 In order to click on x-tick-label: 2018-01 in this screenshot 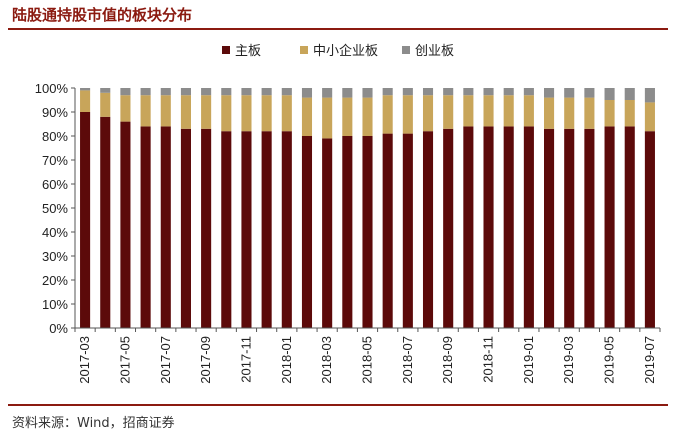, I will do `click(286, 360)`.